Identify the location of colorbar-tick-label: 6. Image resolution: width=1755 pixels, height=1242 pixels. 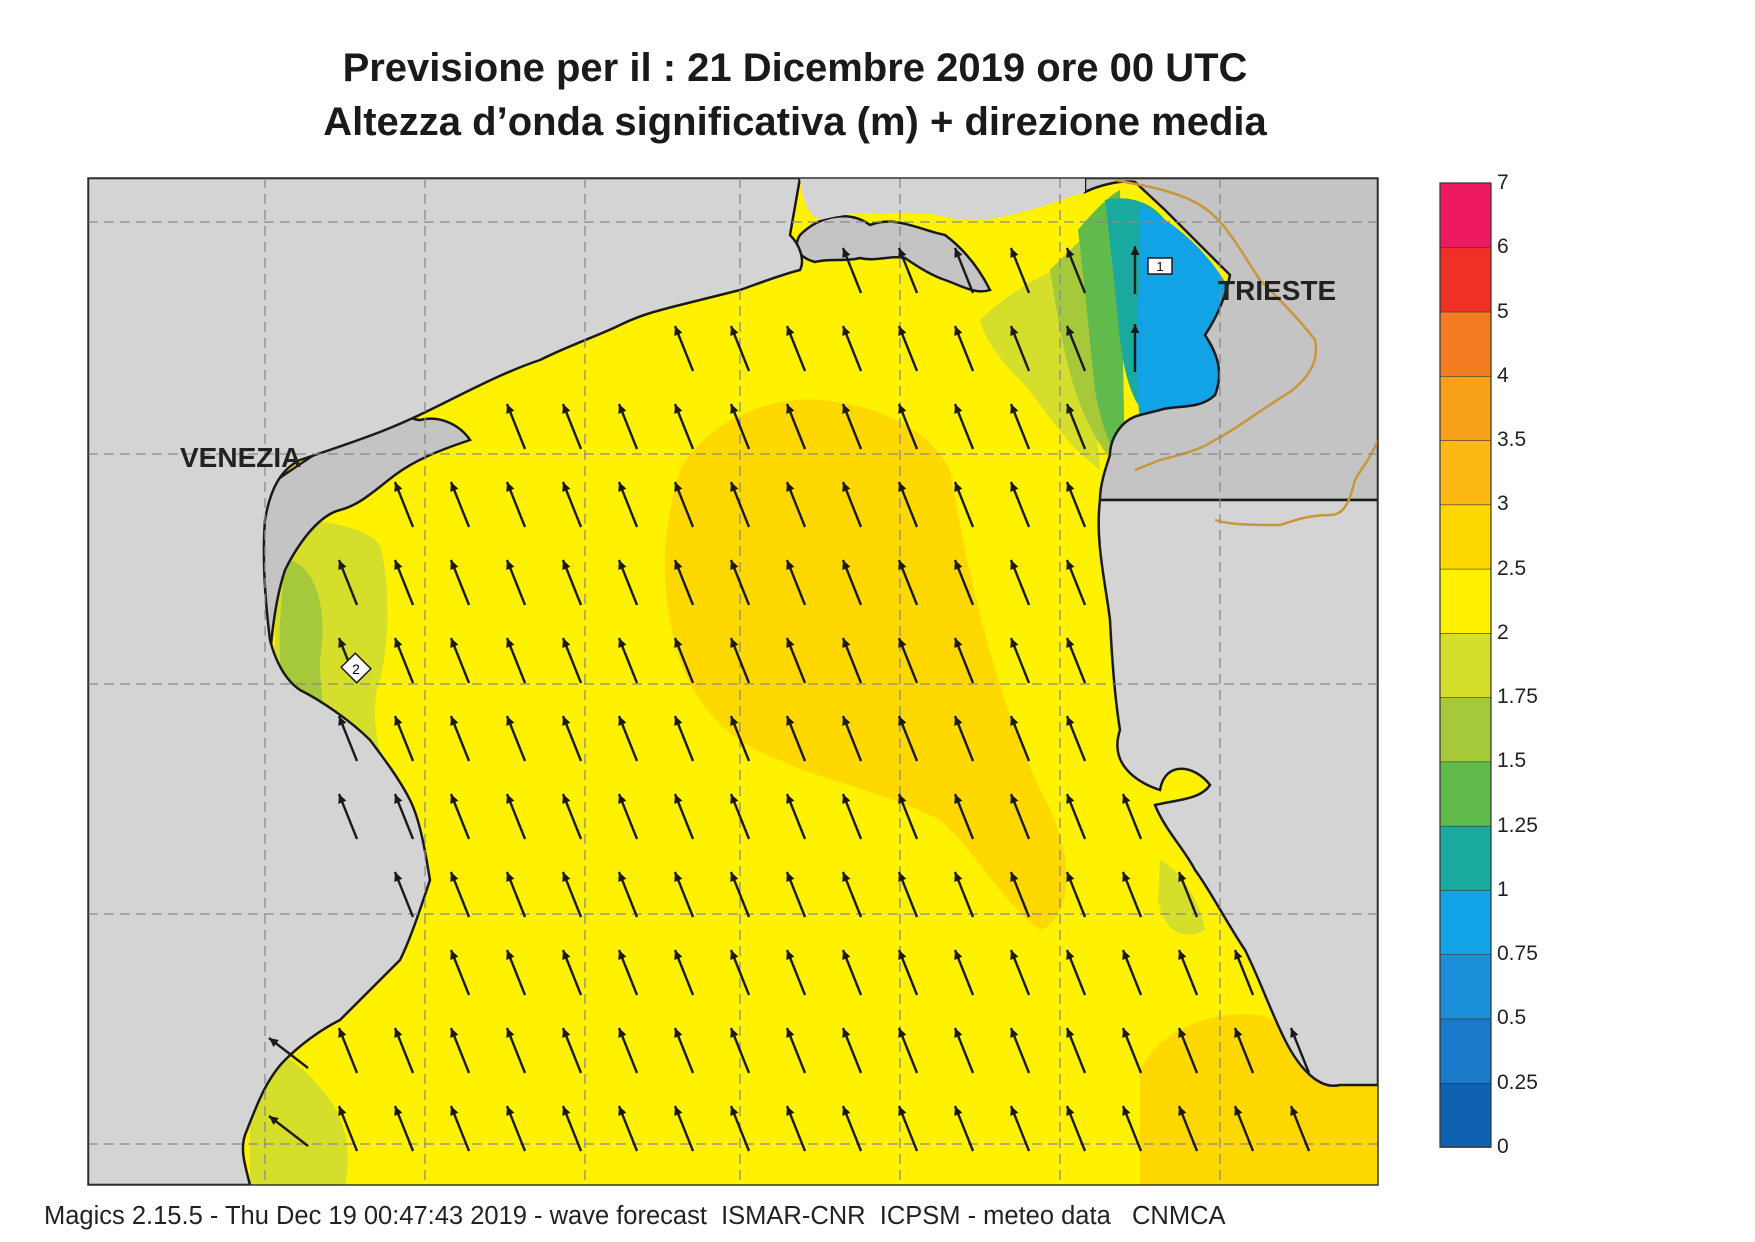
(1503, 247).